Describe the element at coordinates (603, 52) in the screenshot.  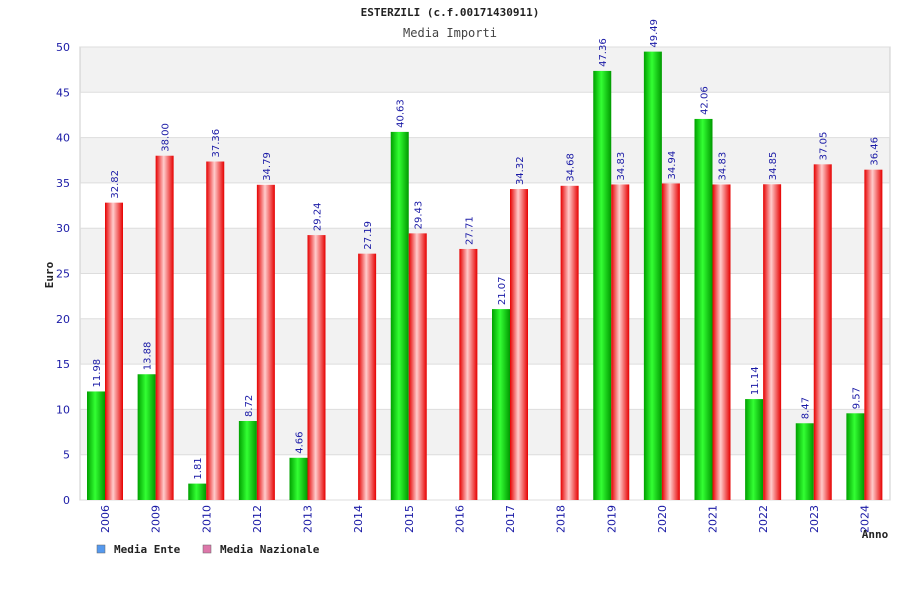
I see `data-label-media-ente: 47.36` at that location.